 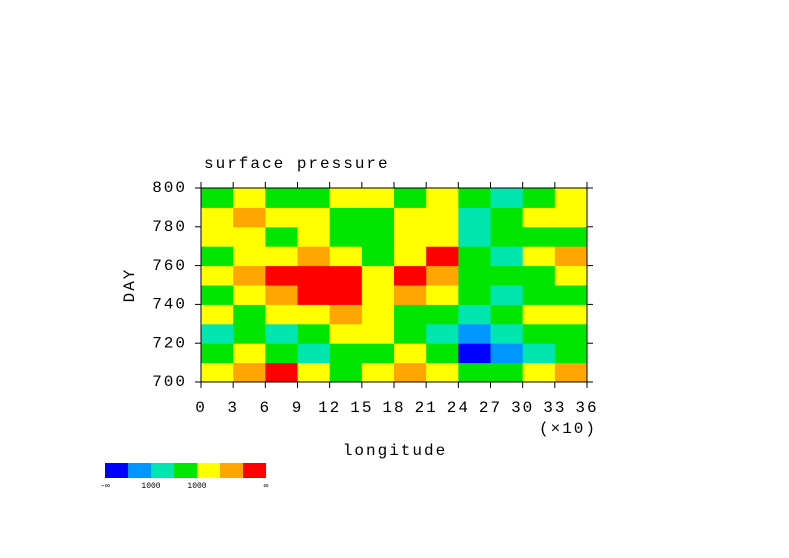 I want to click on x-tick-label: 24, so click(x=458, y=408).